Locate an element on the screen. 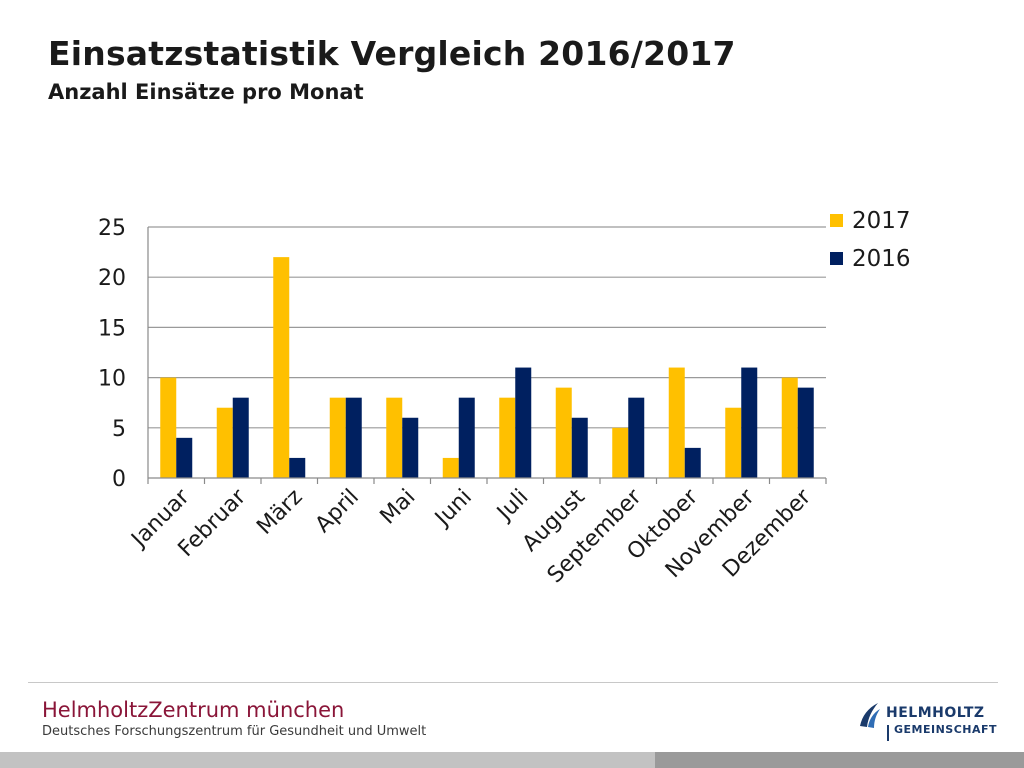  bar-2017-oktober is located at coordinates (676, 422).